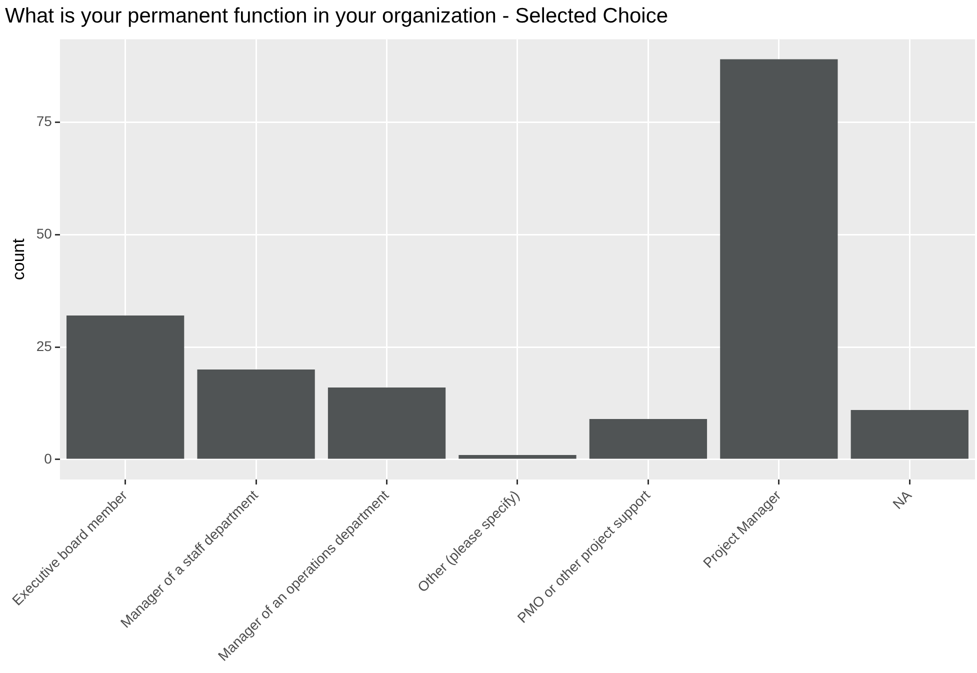 The width and height of the screenshot is (977, 673). What do you see at coordinates (44, 121) in the screenshot?
I see `y-tick-label: 75` at bounding box center [44, 121].